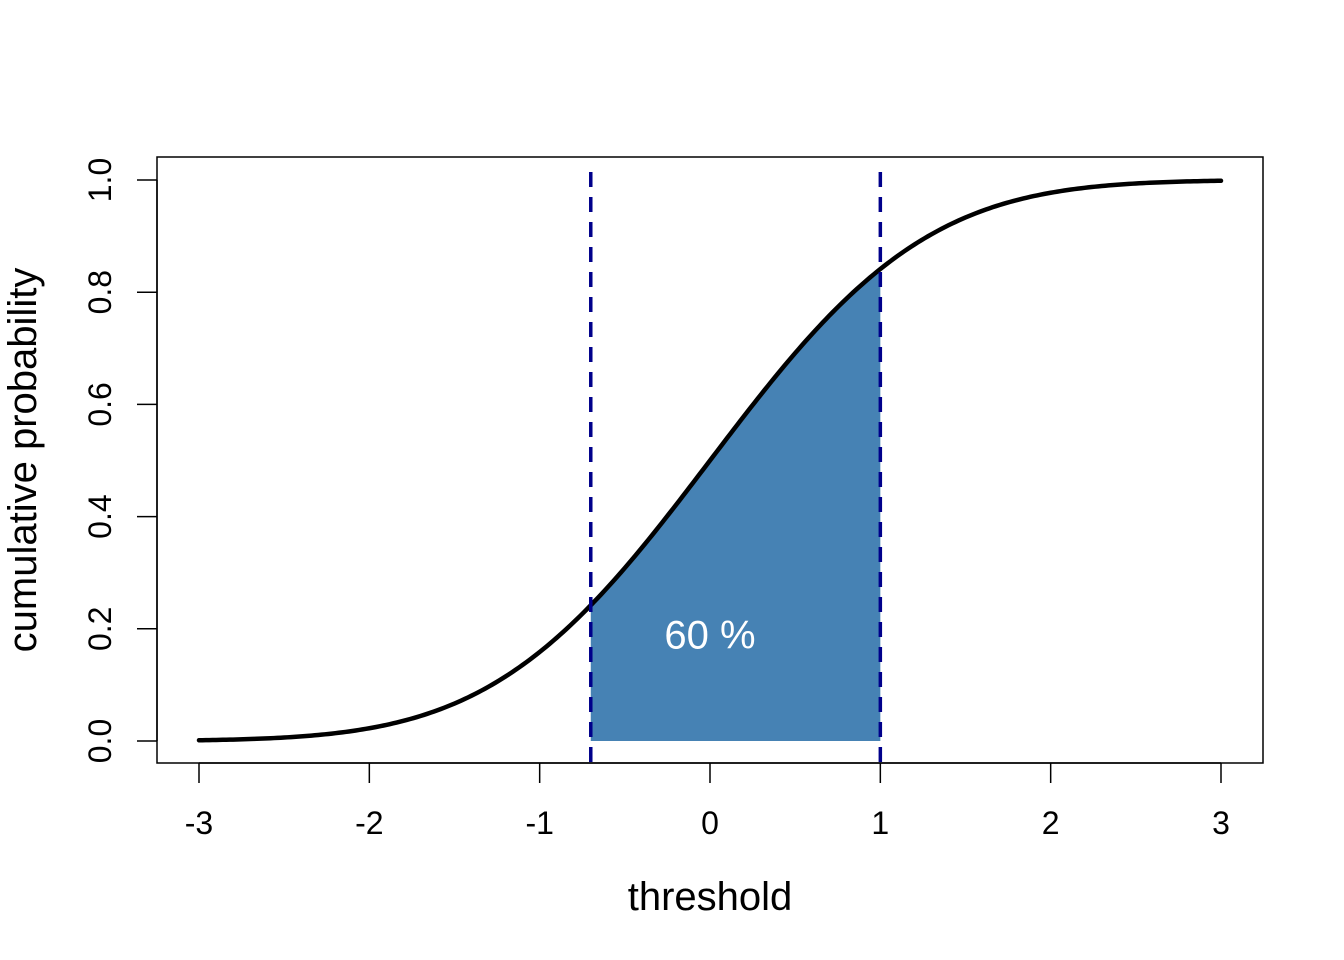 Image resolution: width=1344 pixels, height=960 pixels. I want to click on x-tick-label: -2, so click(369, 823).